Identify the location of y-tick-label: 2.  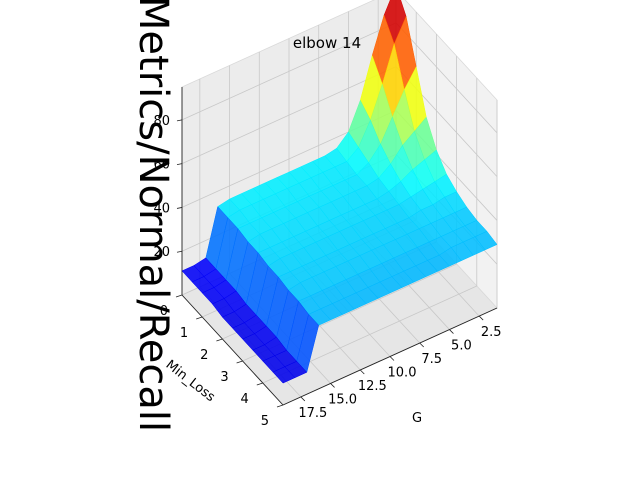
(204, 355).